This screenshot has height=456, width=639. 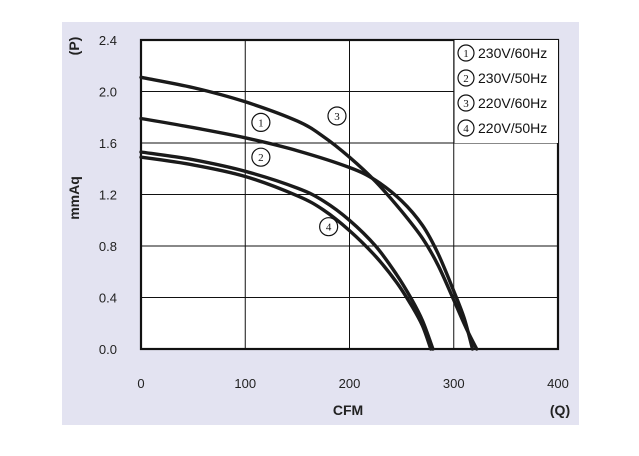 I want to click on y-axis-unit: (P), so click(x=74, y=46).